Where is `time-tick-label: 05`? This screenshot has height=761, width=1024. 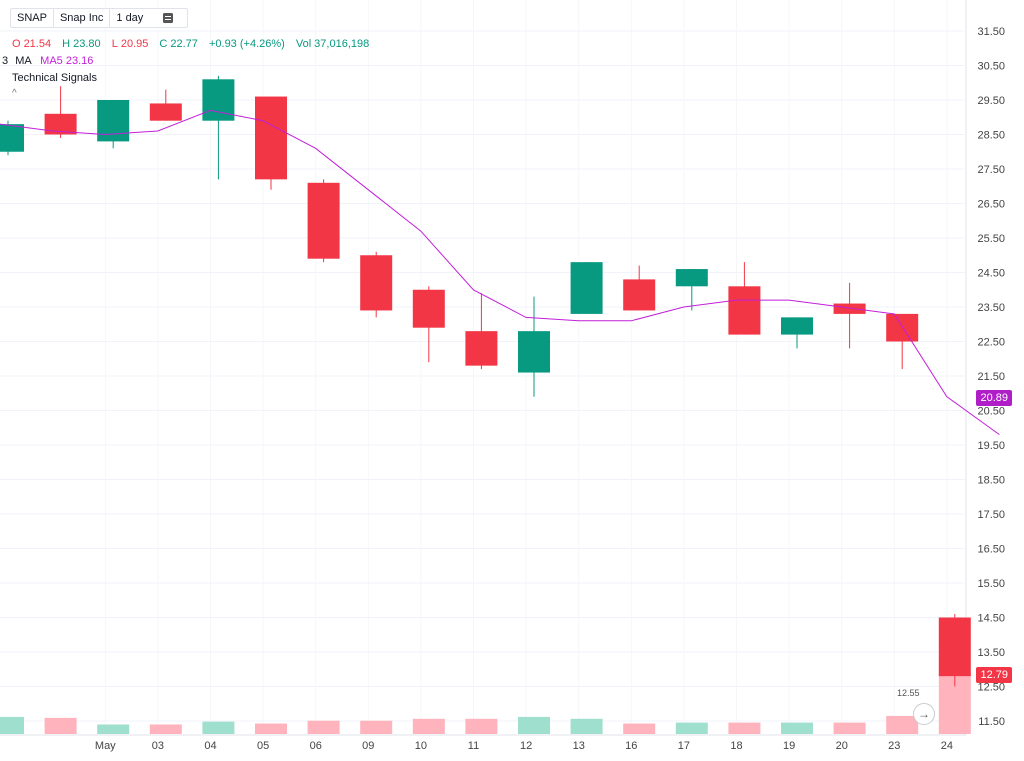
time-tick-label: 05 is located at coordinates (263, 746).